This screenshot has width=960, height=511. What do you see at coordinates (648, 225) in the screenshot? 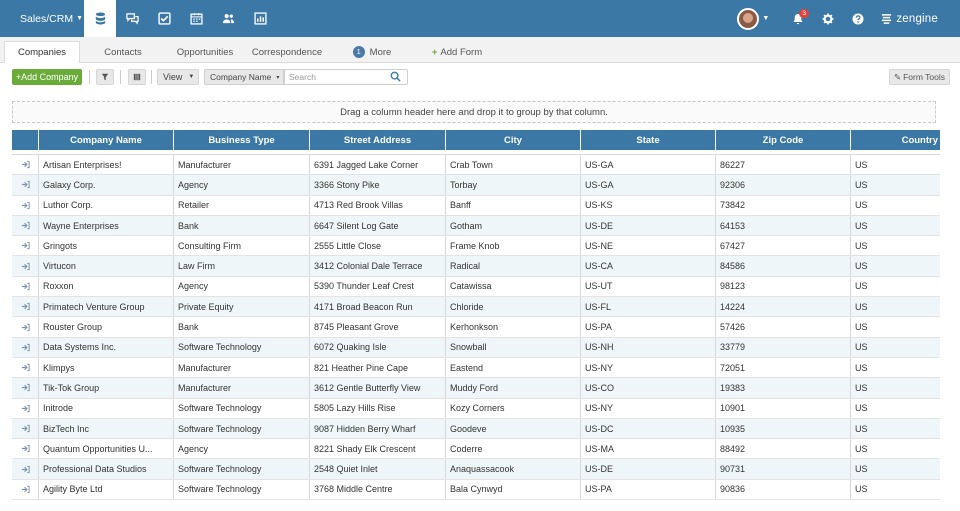
I see `state-cell: US-DE` at bounding box center [648, 225].